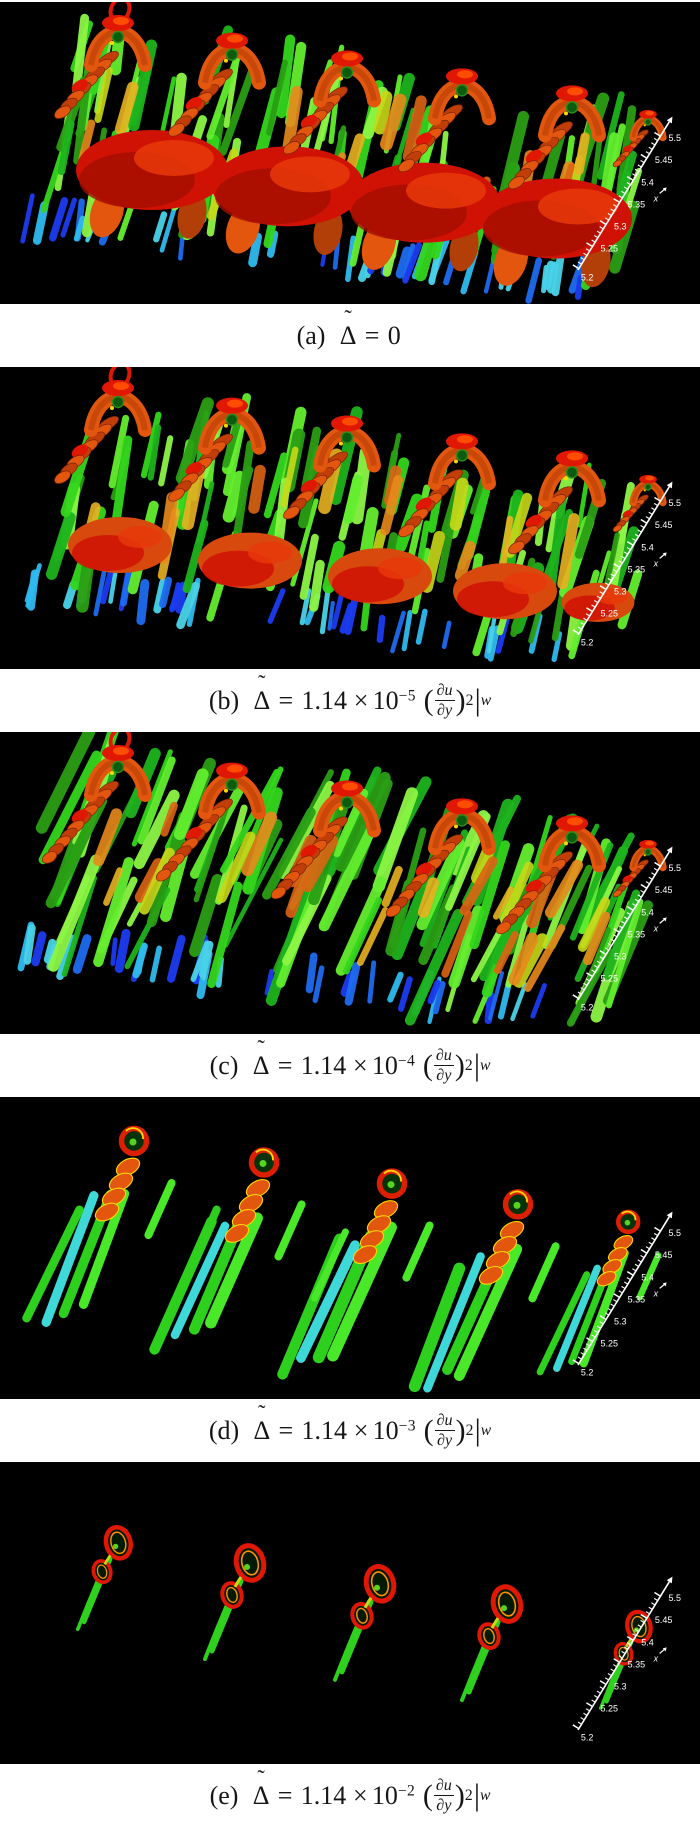  What do you see at coordinates (350, 1795) in the screenshot?
I see `panel-caption-e: (e) ˜ Δ = 1.14 × 10−2 ( ∂u ∂y ) 2 | w` at bounding box center [350, 1795].